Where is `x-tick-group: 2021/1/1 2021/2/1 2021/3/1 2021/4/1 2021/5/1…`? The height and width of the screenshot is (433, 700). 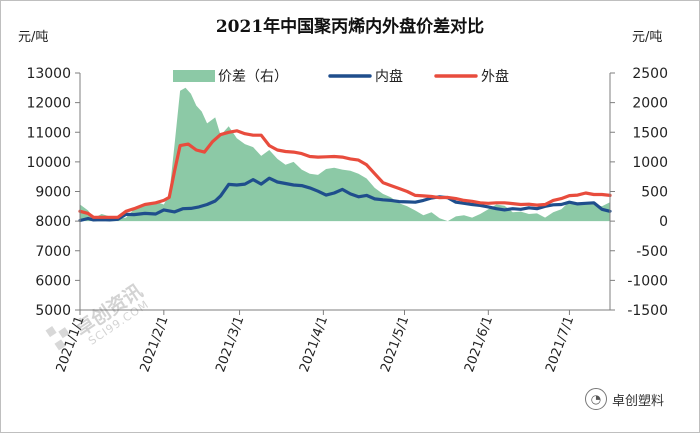 x-tick-group: 2021/1/1 2021/2/1 2021/3/1 2021/4/1 2021/5/1… is located at coordinates (315, 342).